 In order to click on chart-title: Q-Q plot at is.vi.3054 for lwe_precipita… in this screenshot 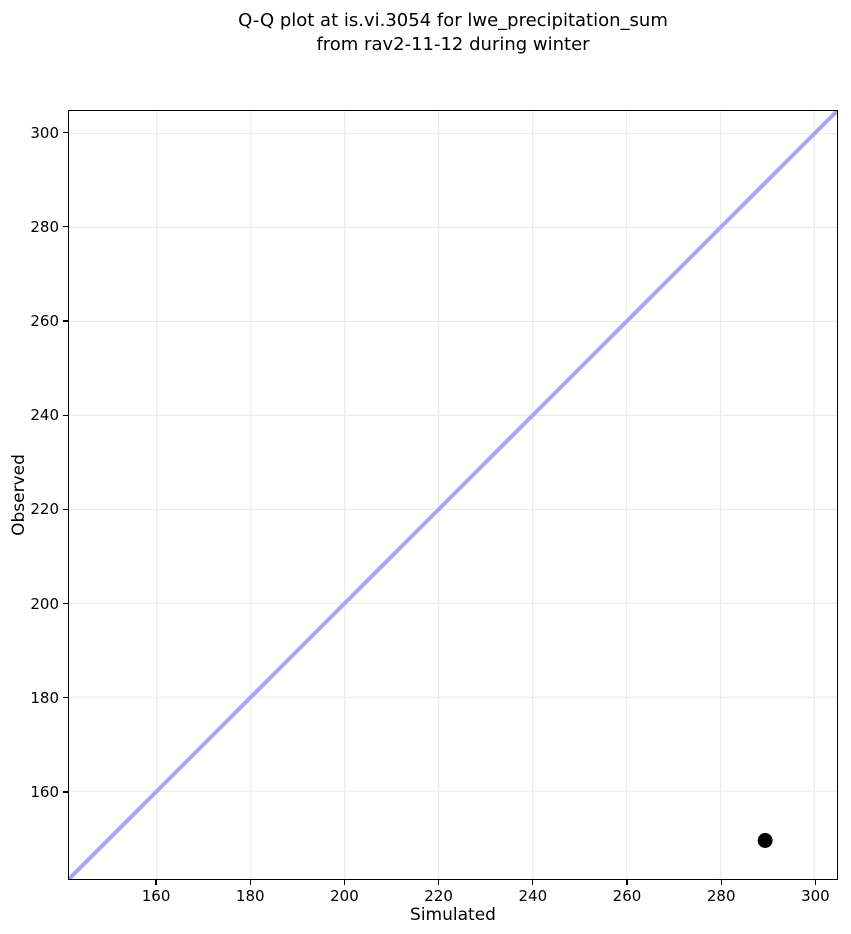, I will do `click(453, 32)`.